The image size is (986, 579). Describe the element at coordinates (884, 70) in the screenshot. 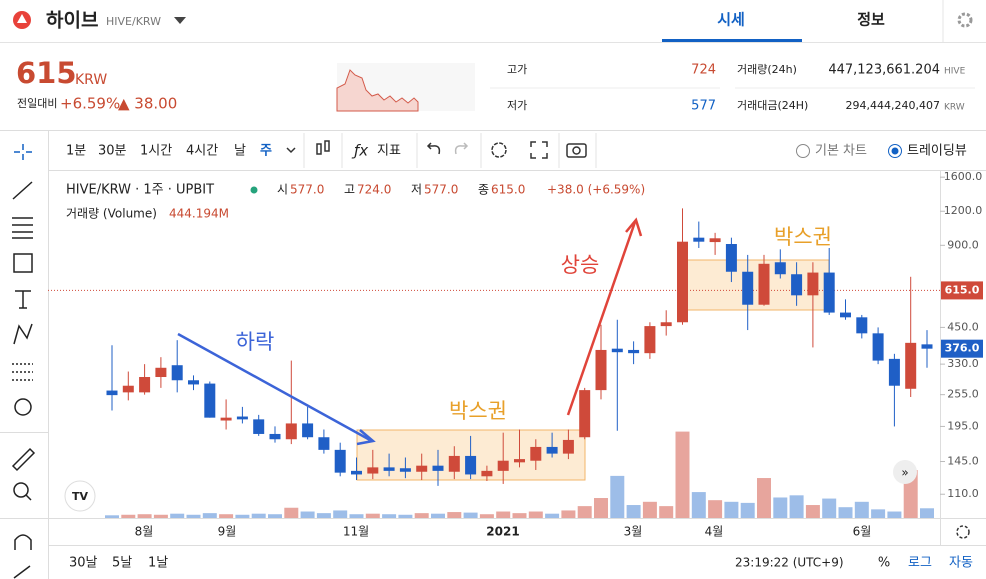

I see `stat-value: 447,123,661.204` at that location.